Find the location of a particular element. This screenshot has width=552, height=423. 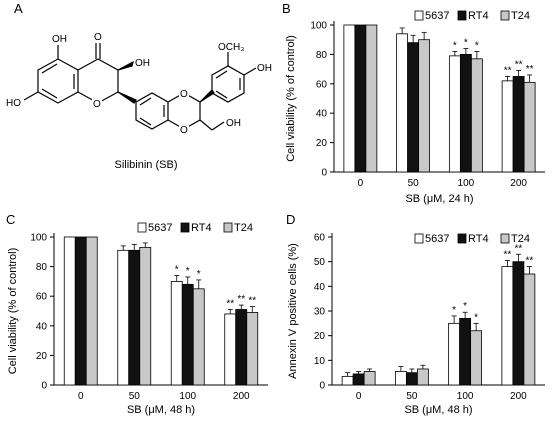

legend-label-rt4: RT4 is located at coordinates (478, 239).